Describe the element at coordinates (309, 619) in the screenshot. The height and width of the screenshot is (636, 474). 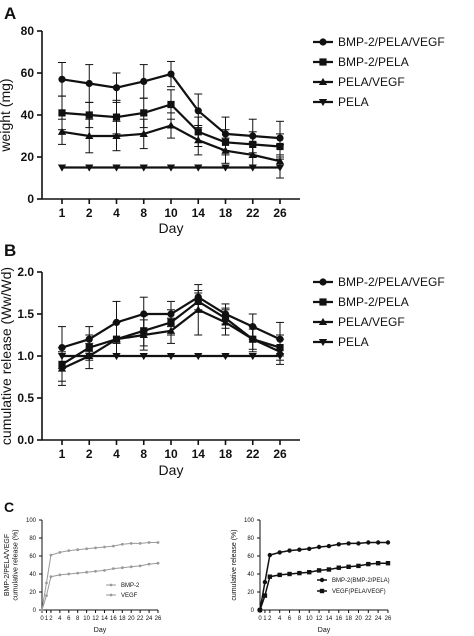
I see `x-tick-label: 10` at that location.